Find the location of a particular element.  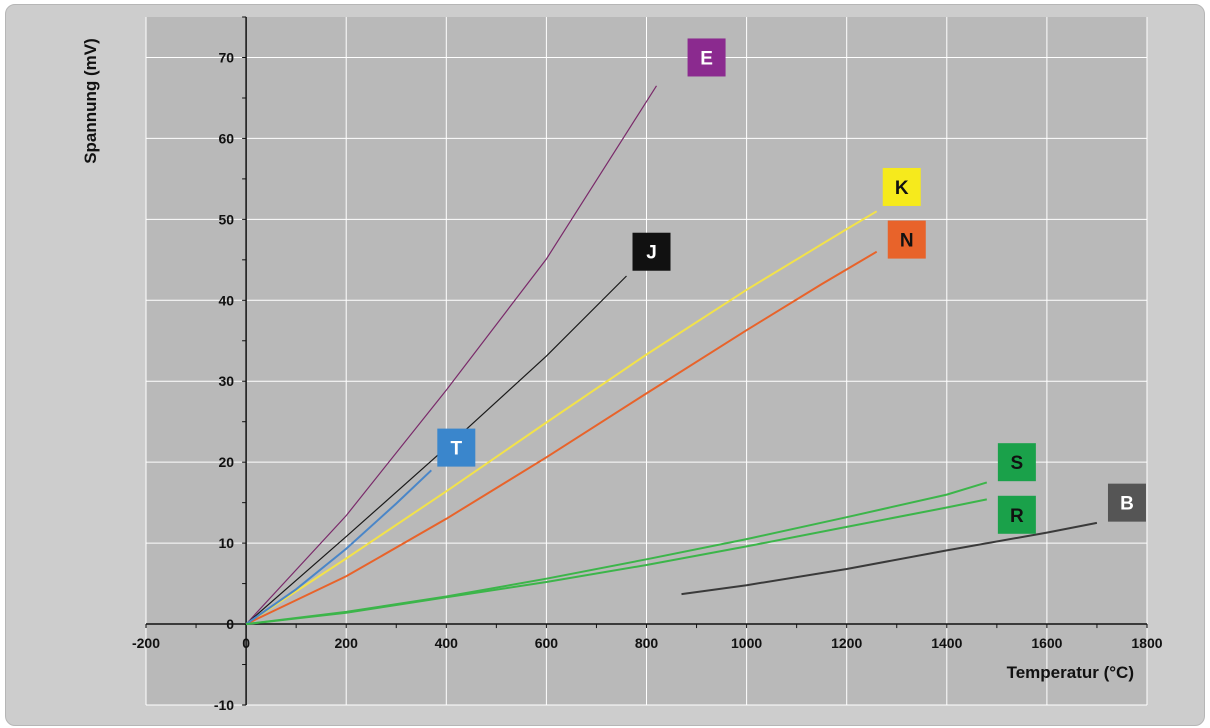

series-label-text: S is located at coordinates (1017, 463).